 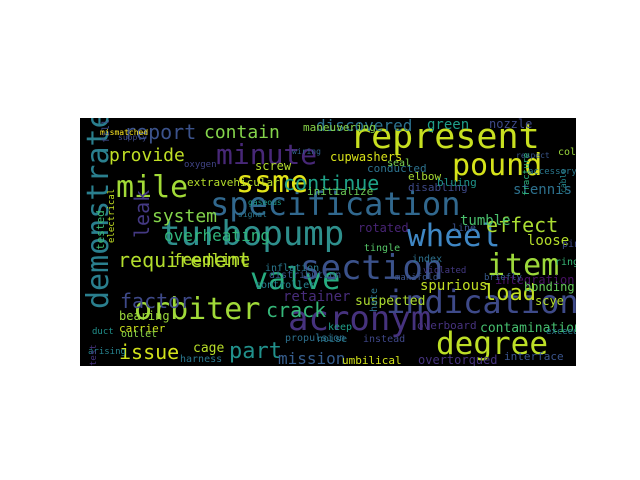 What do you see at coordinates (340, 327) in the screenshot?
I see `word-cloud-word: keep` at bounding box center [340, 327].